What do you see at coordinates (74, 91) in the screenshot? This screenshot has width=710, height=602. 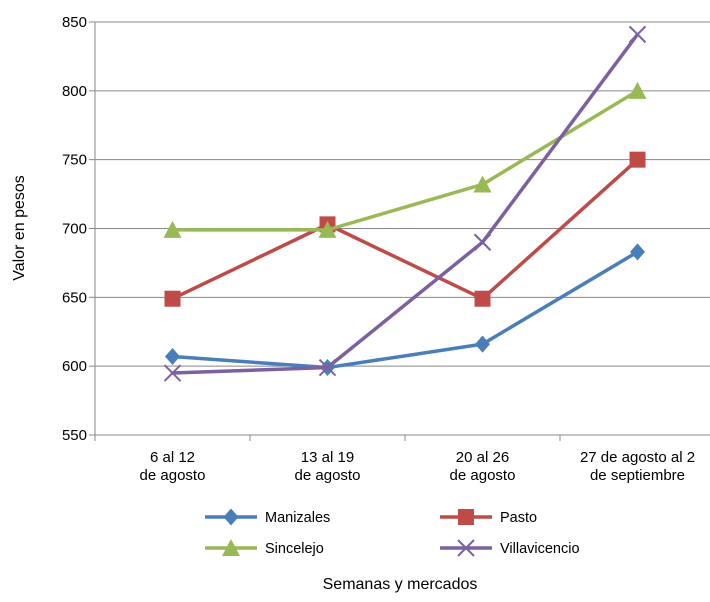 I see `y-tick-label: 800` at bounding box center [74, 91].